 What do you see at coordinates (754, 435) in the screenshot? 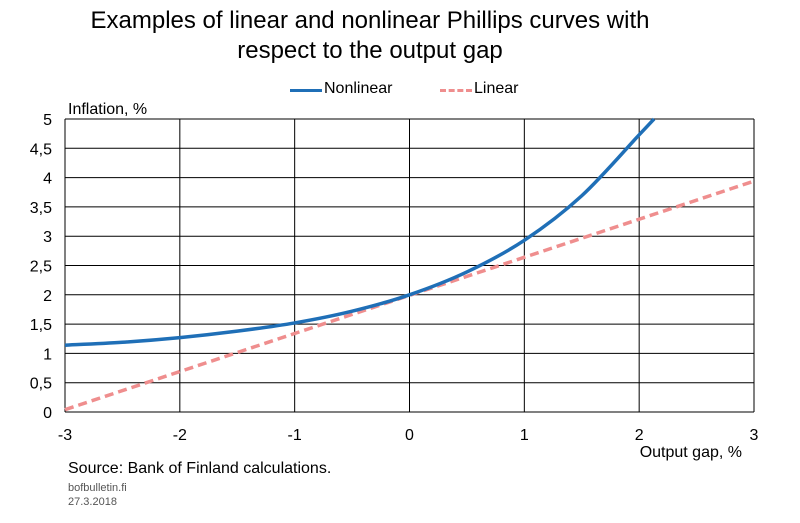
I see `x-tick-label: 3` at bounding box center [754, 435].